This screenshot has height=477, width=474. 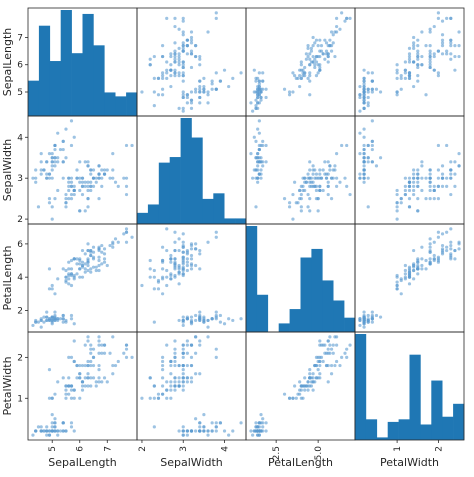 What do you see at coordinates (191, 386) in the screenshot?
I see `panel-PetalWidth-vs-SepalWidth` at bounding box center [191, 386].